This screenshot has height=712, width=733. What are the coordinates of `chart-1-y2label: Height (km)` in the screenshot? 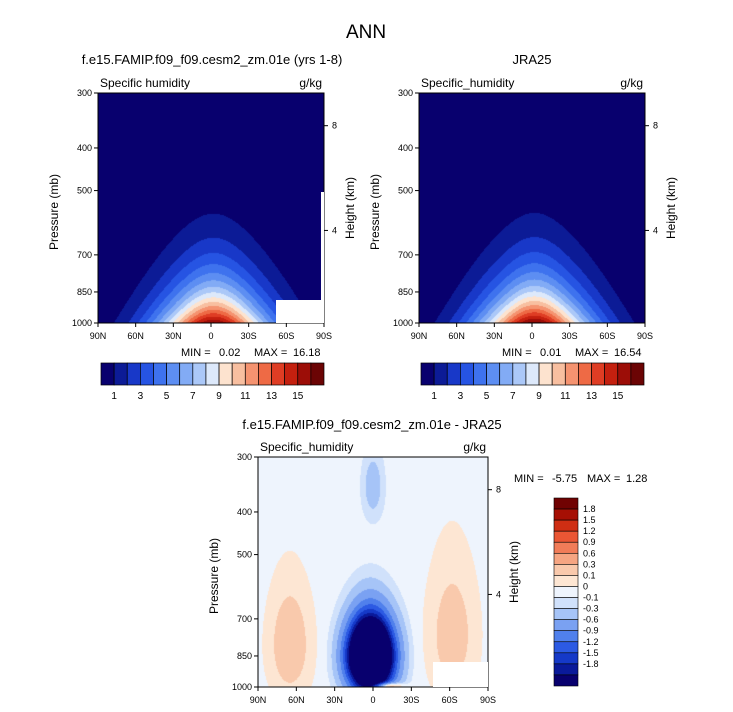 It's located at (350, 208).